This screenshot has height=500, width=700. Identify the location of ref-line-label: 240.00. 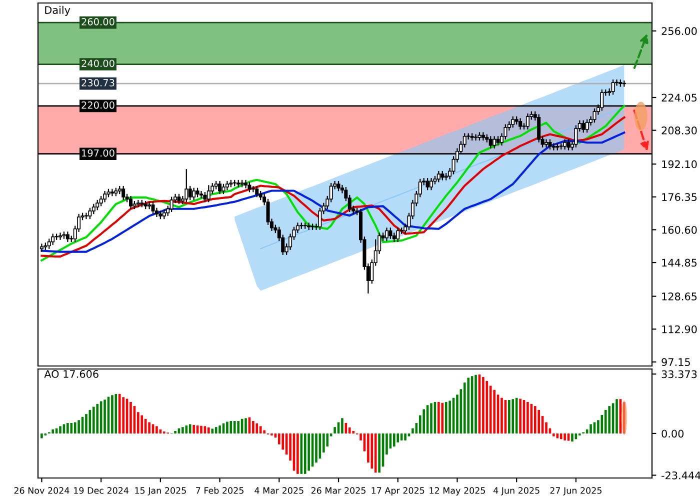
(98, 64).